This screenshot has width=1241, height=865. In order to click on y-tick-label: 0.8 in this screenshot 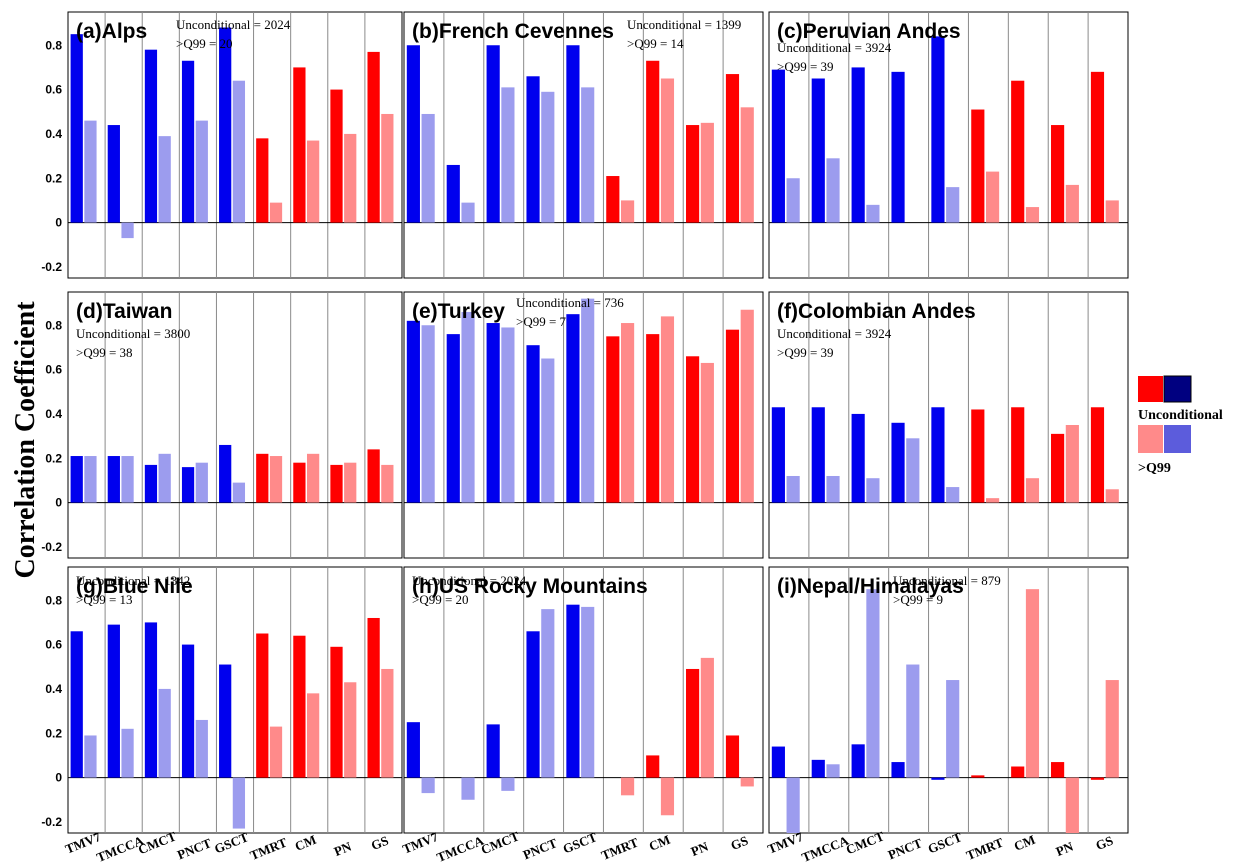, I will do `click(53, 45)`.